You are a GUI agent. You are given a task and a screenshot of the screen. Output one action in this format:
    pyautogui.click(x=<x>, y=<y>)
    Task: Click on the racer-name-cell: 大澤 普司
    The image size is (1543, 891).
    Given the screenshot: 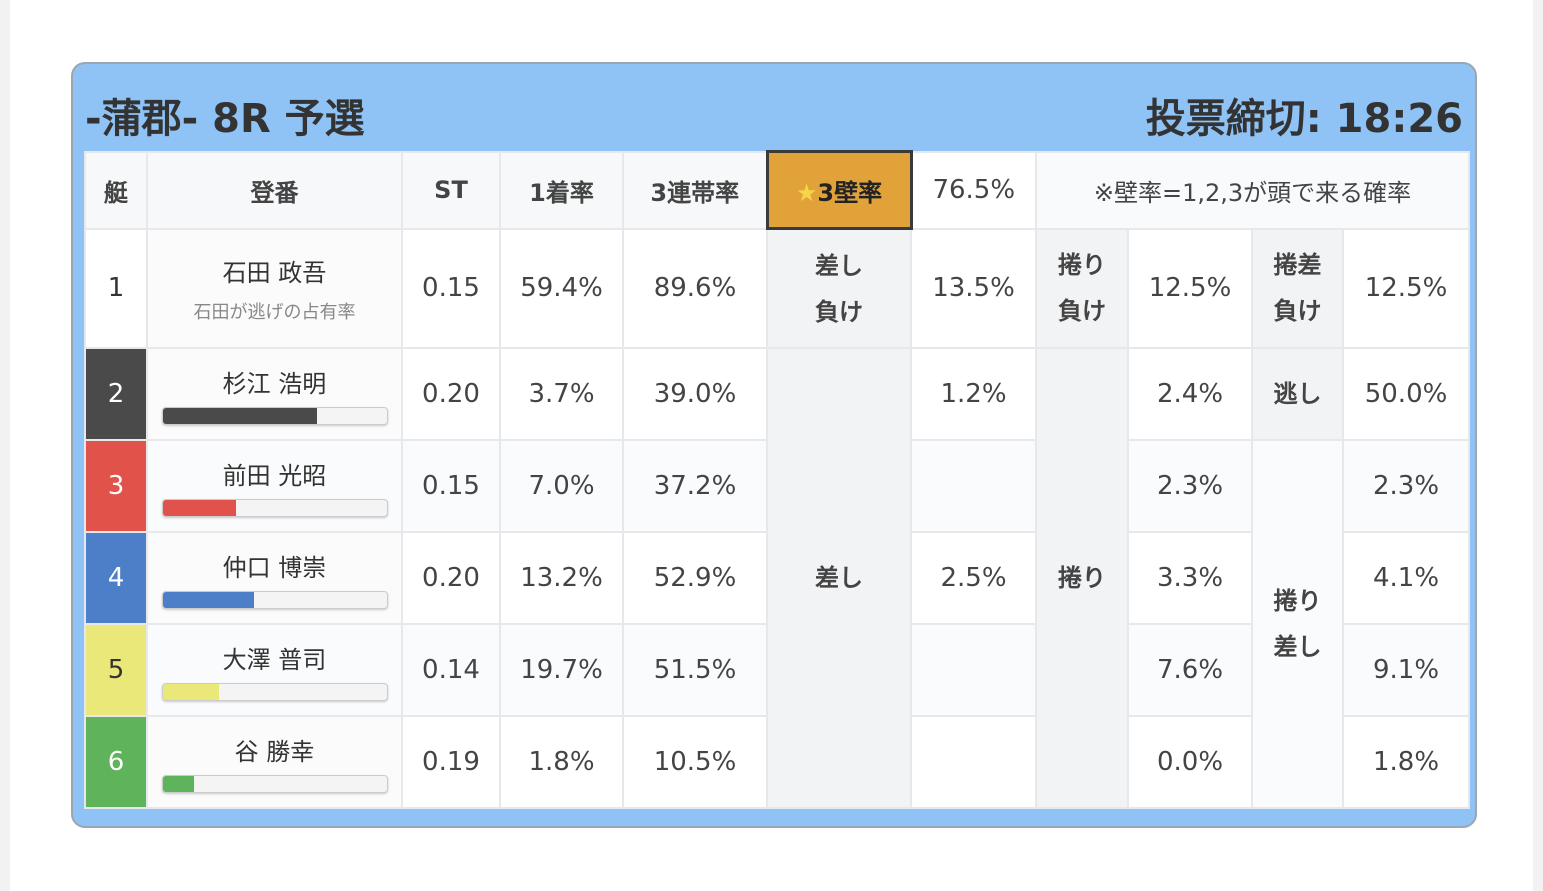 What is the action you would take?
    pyautogui.click(x=274, y=670)
    